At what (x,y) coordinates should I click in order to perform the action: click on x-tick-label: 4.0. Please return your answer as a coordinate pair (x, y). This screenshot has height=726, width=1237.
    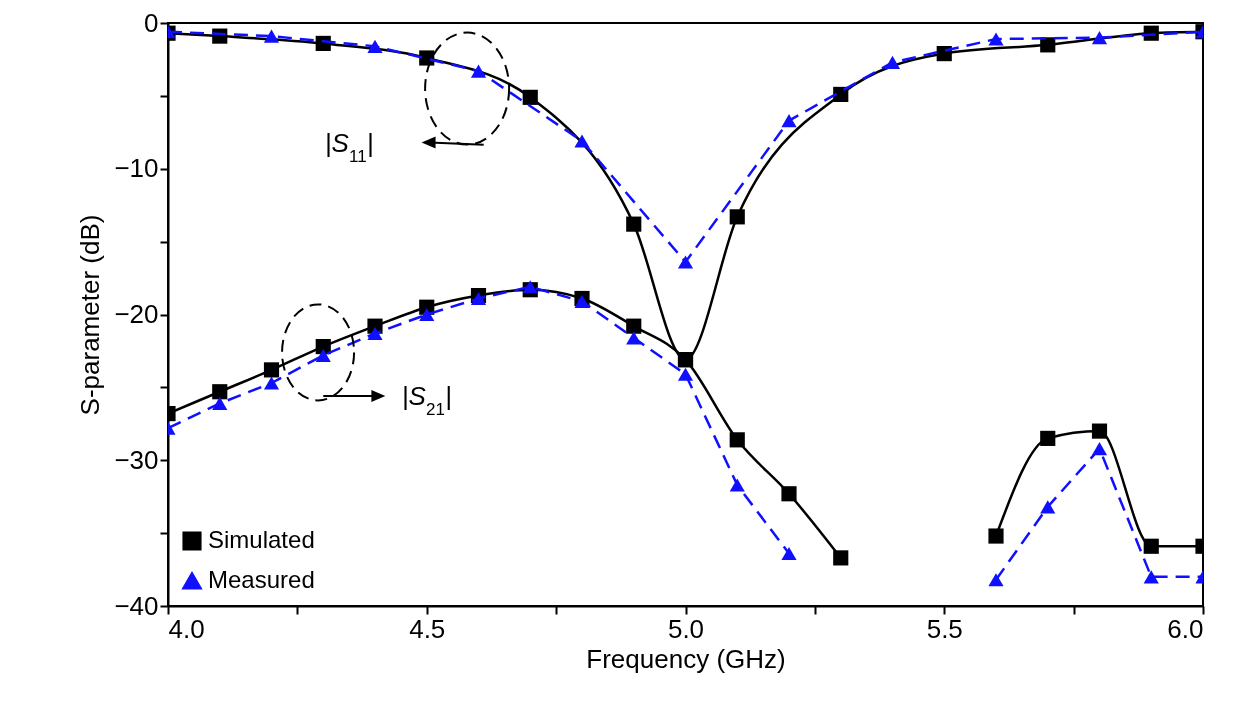
    Looking at the image, I should click on (186, 628).